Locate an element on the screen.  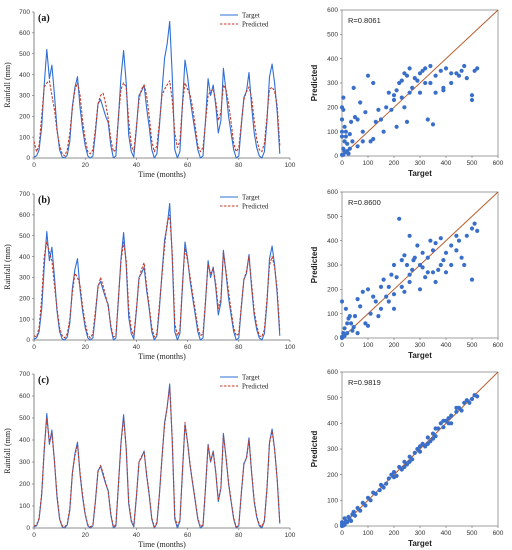
y-tick-label: 400 is located at coordinates (24, 440).